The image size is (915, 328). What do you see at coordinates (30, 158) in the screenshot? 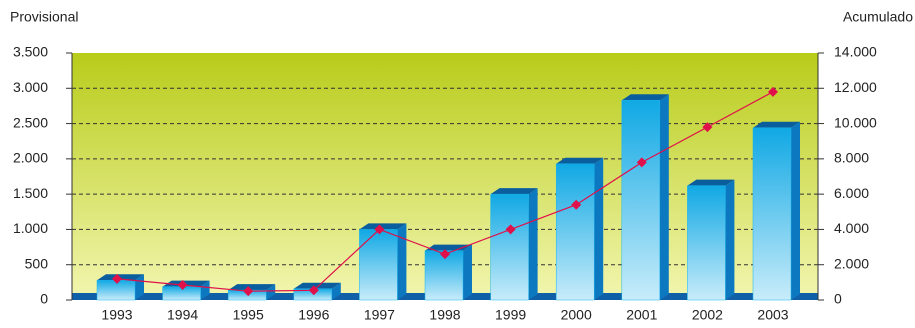
I see `y-tick-label: 2.000` at bounding box center [30, 158].